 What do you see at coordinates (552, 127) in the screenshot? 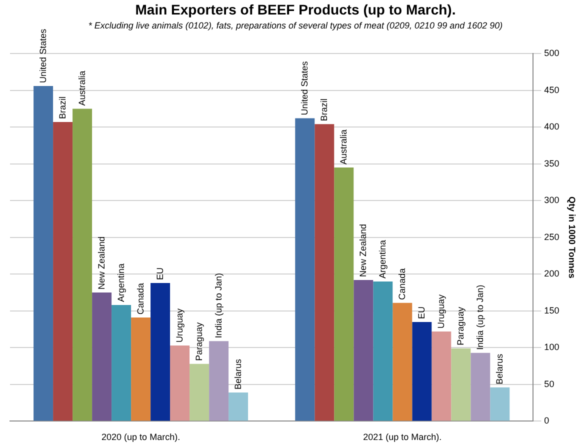
I see `y-tick-label: 400` at bounding box center [552, 127].